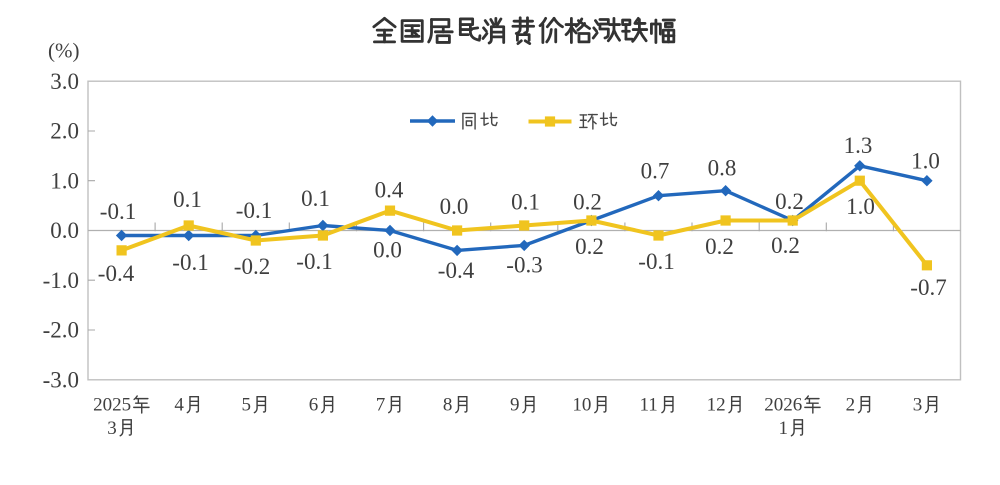  I want to click on svg-text: 2, so click(851, 405).